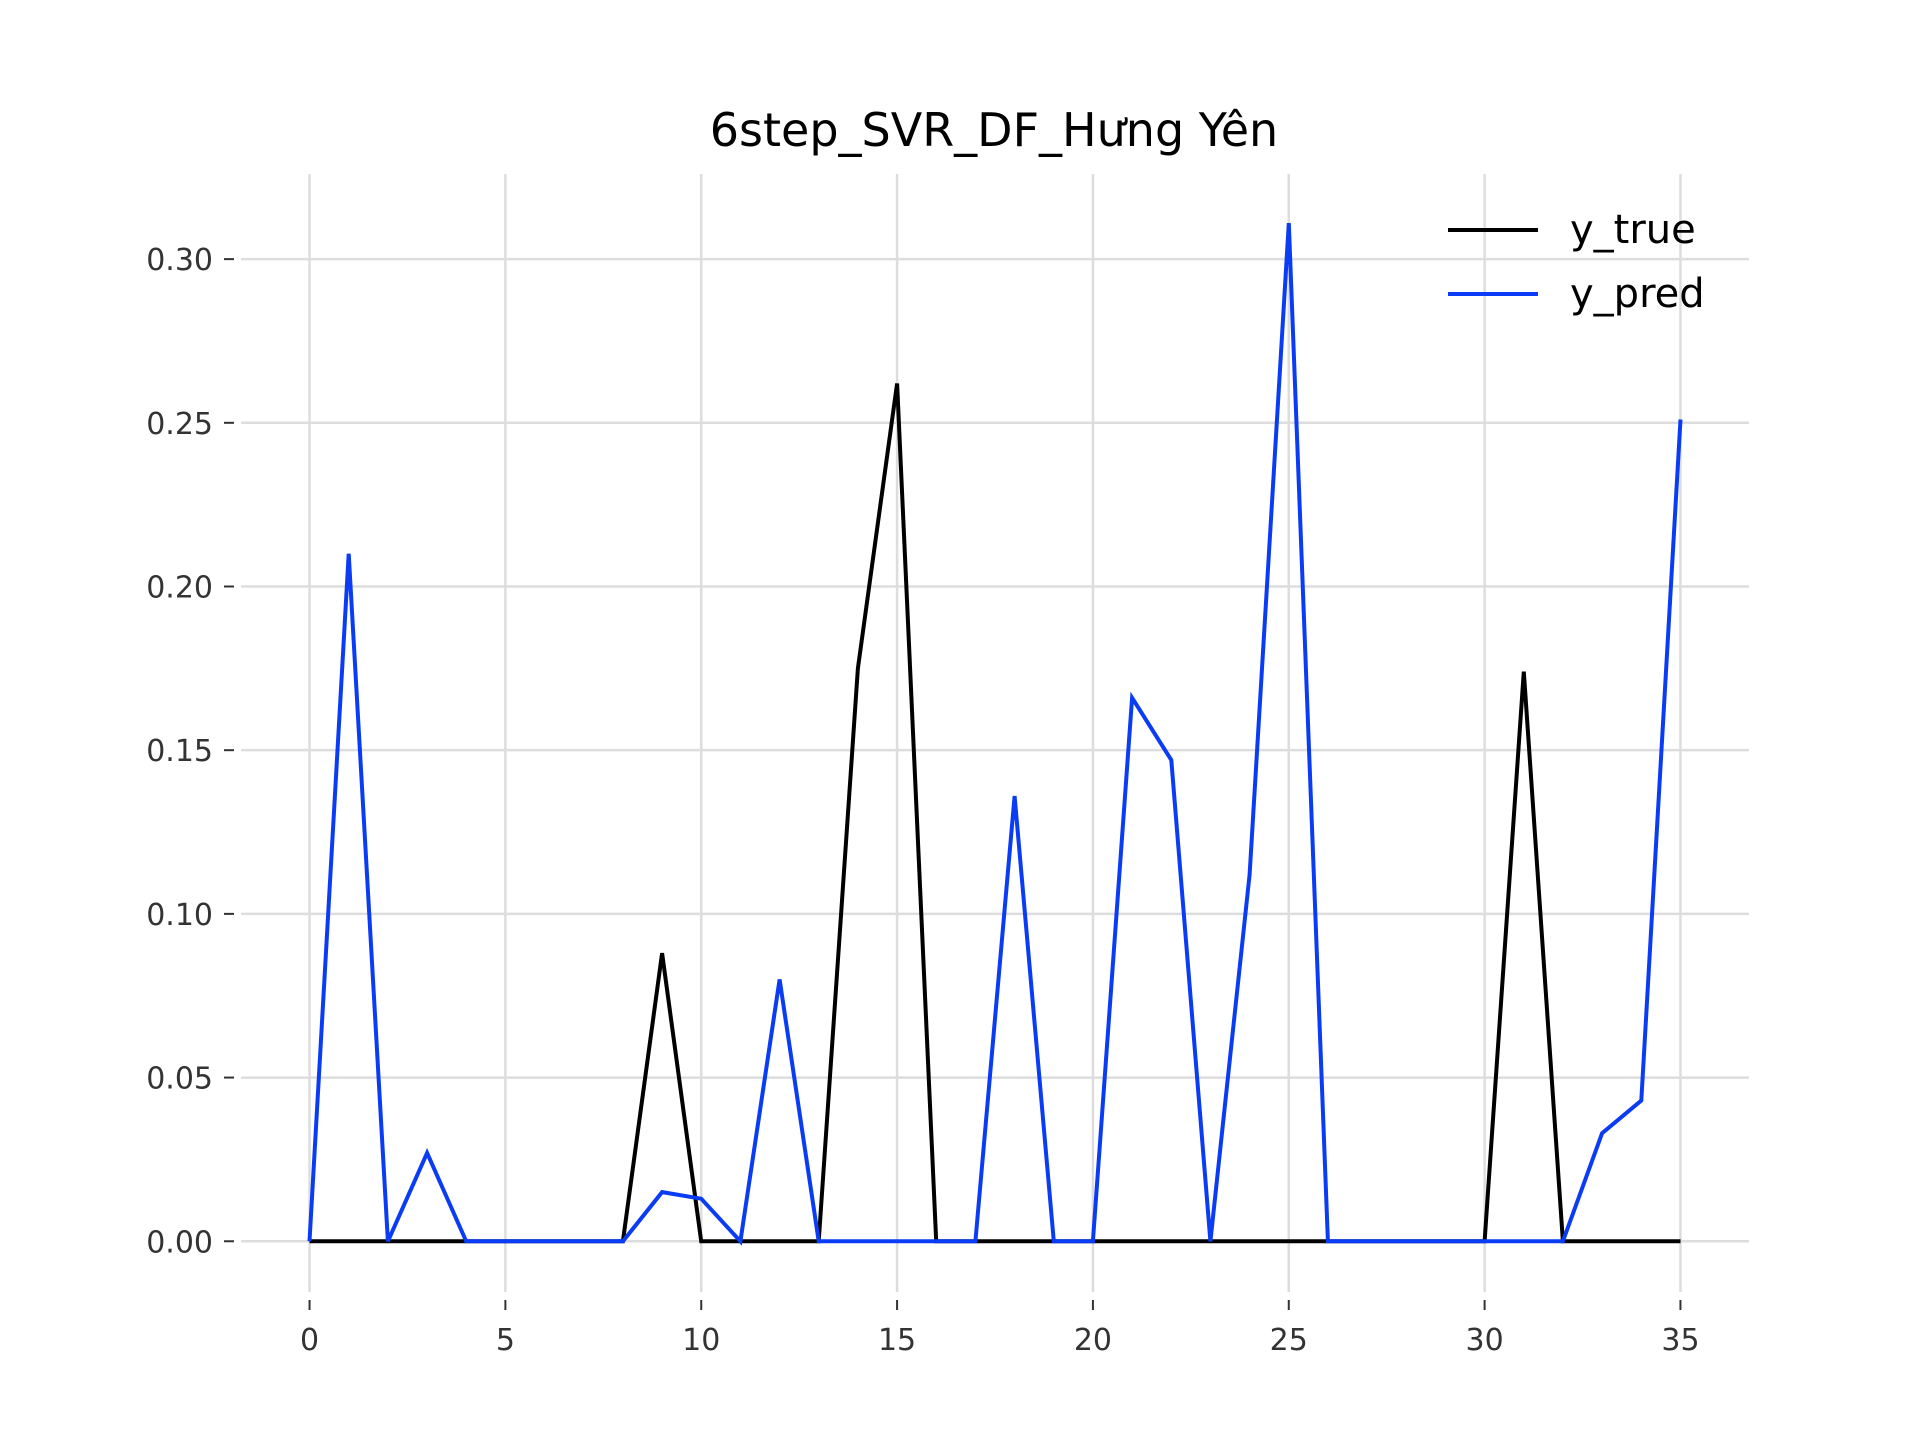 The width and height of the screenshot is (1920, 1440). I want to click on x-tick-label: 30, so click(1485, 1340).